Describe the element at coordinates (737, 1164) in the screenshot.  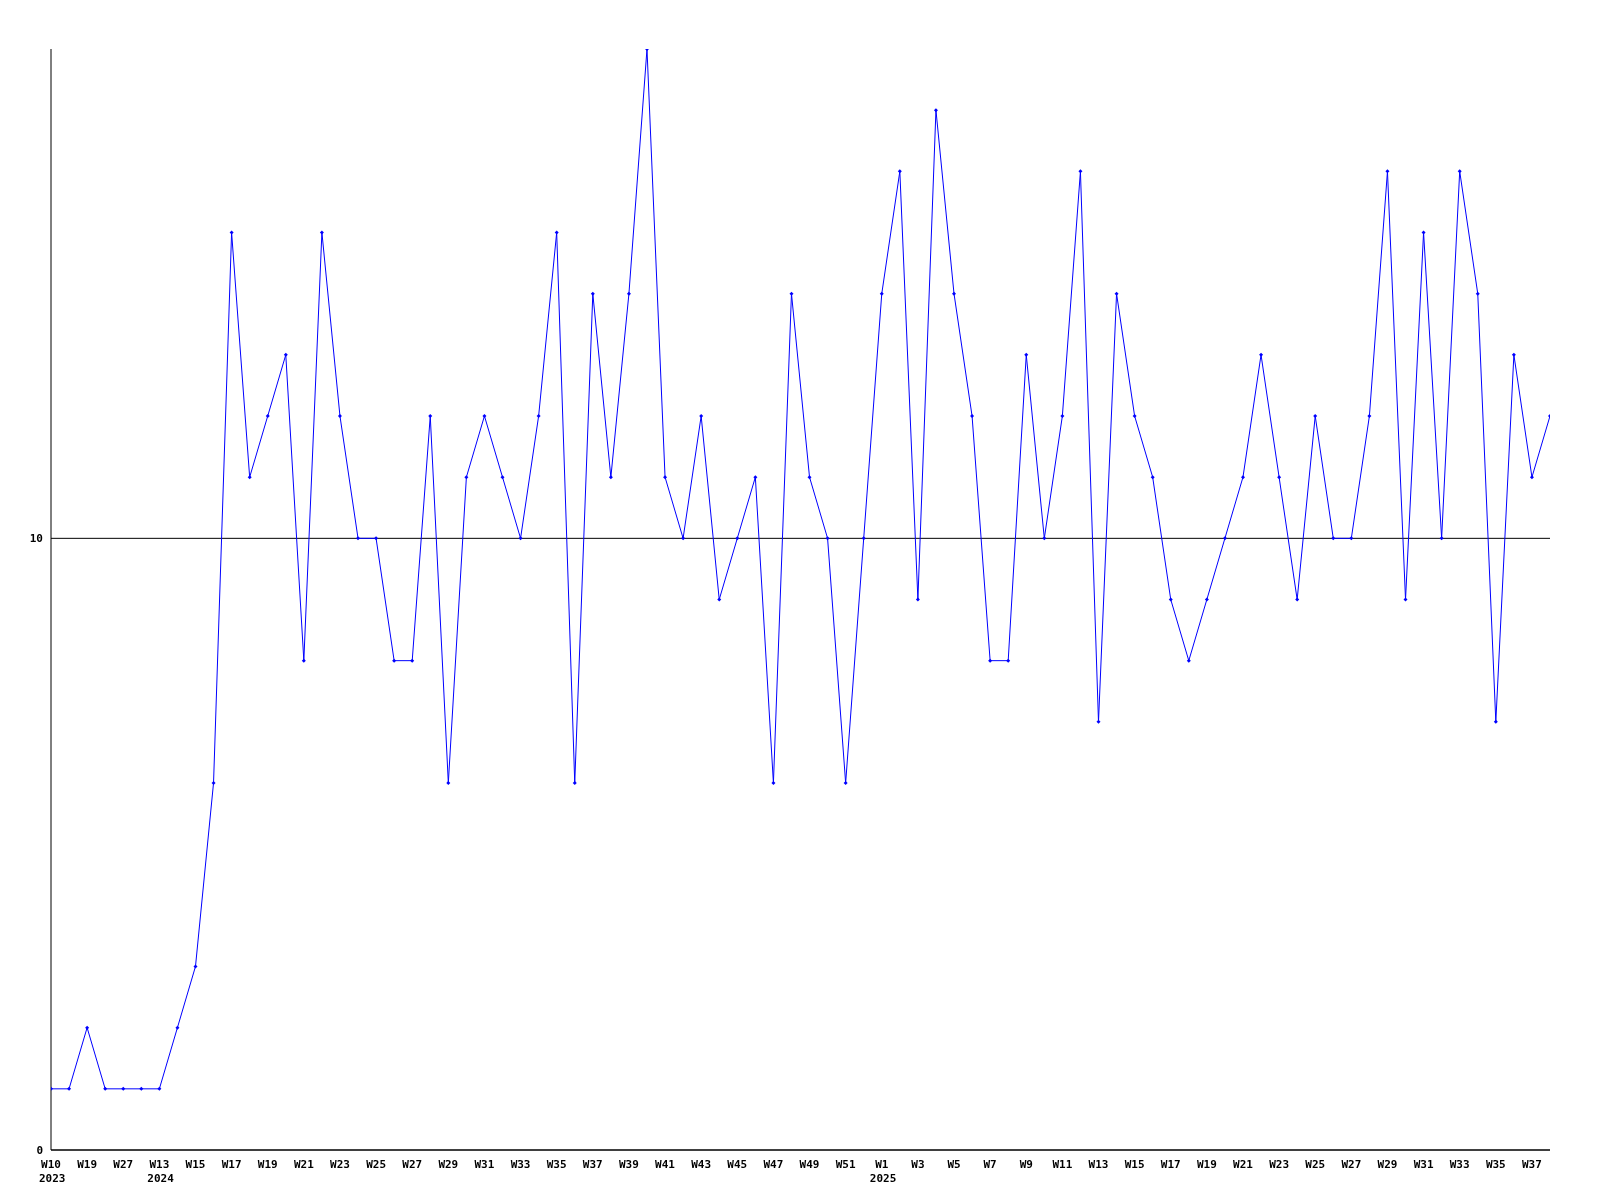
I see `x-tick-label: W45` at that location.